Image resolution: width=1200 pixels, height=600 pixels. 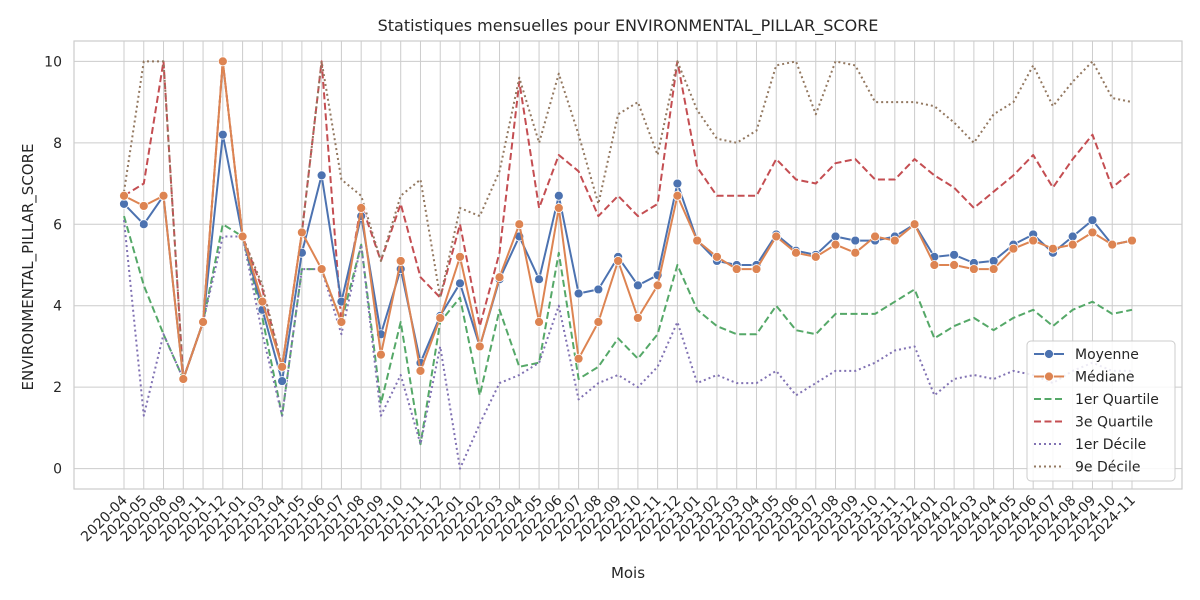 I want to click on y-axis-ticks: 0 2 4 6 8 10, so click(x=53, y=265).